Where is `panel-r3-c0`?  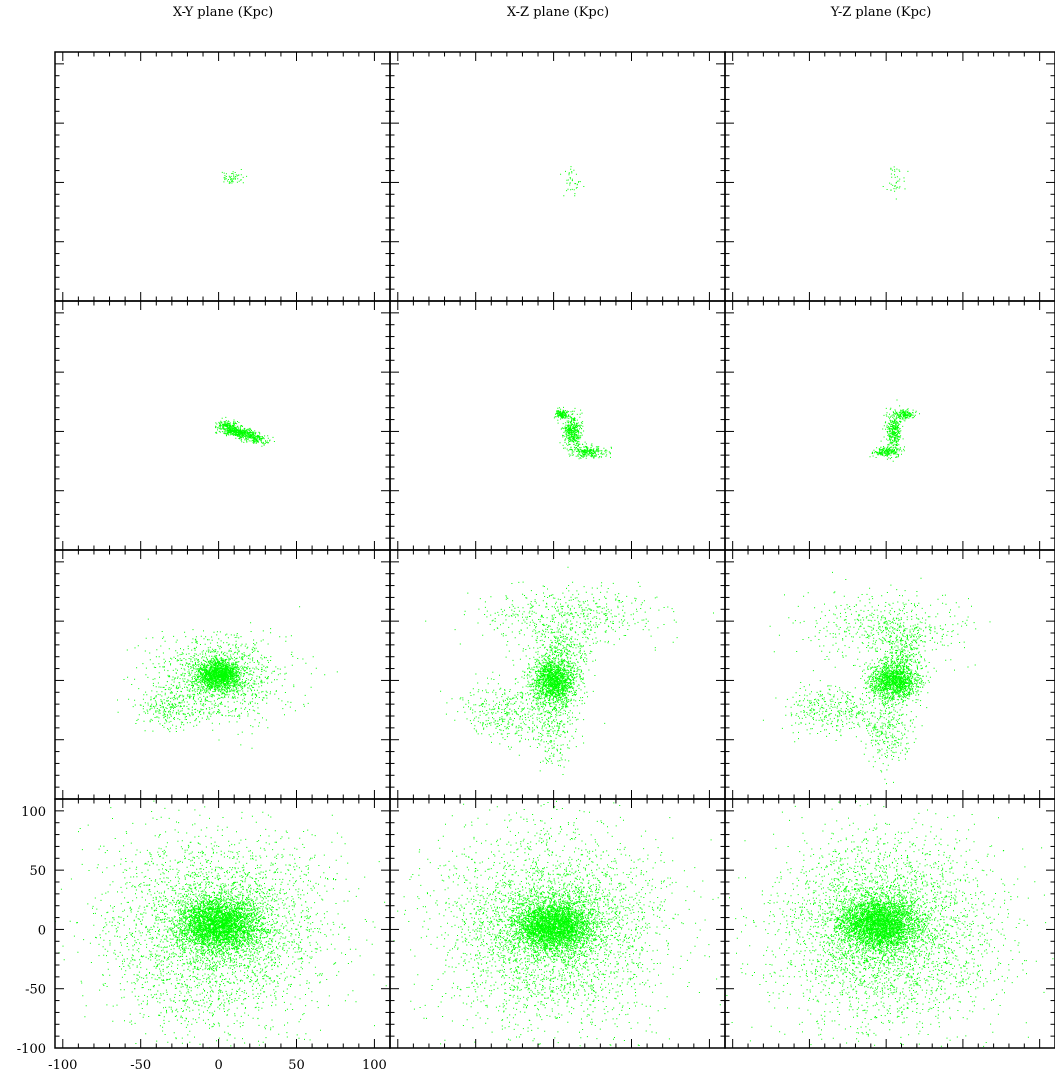
panel-r3-c0 is located at coordinates (221, 924).